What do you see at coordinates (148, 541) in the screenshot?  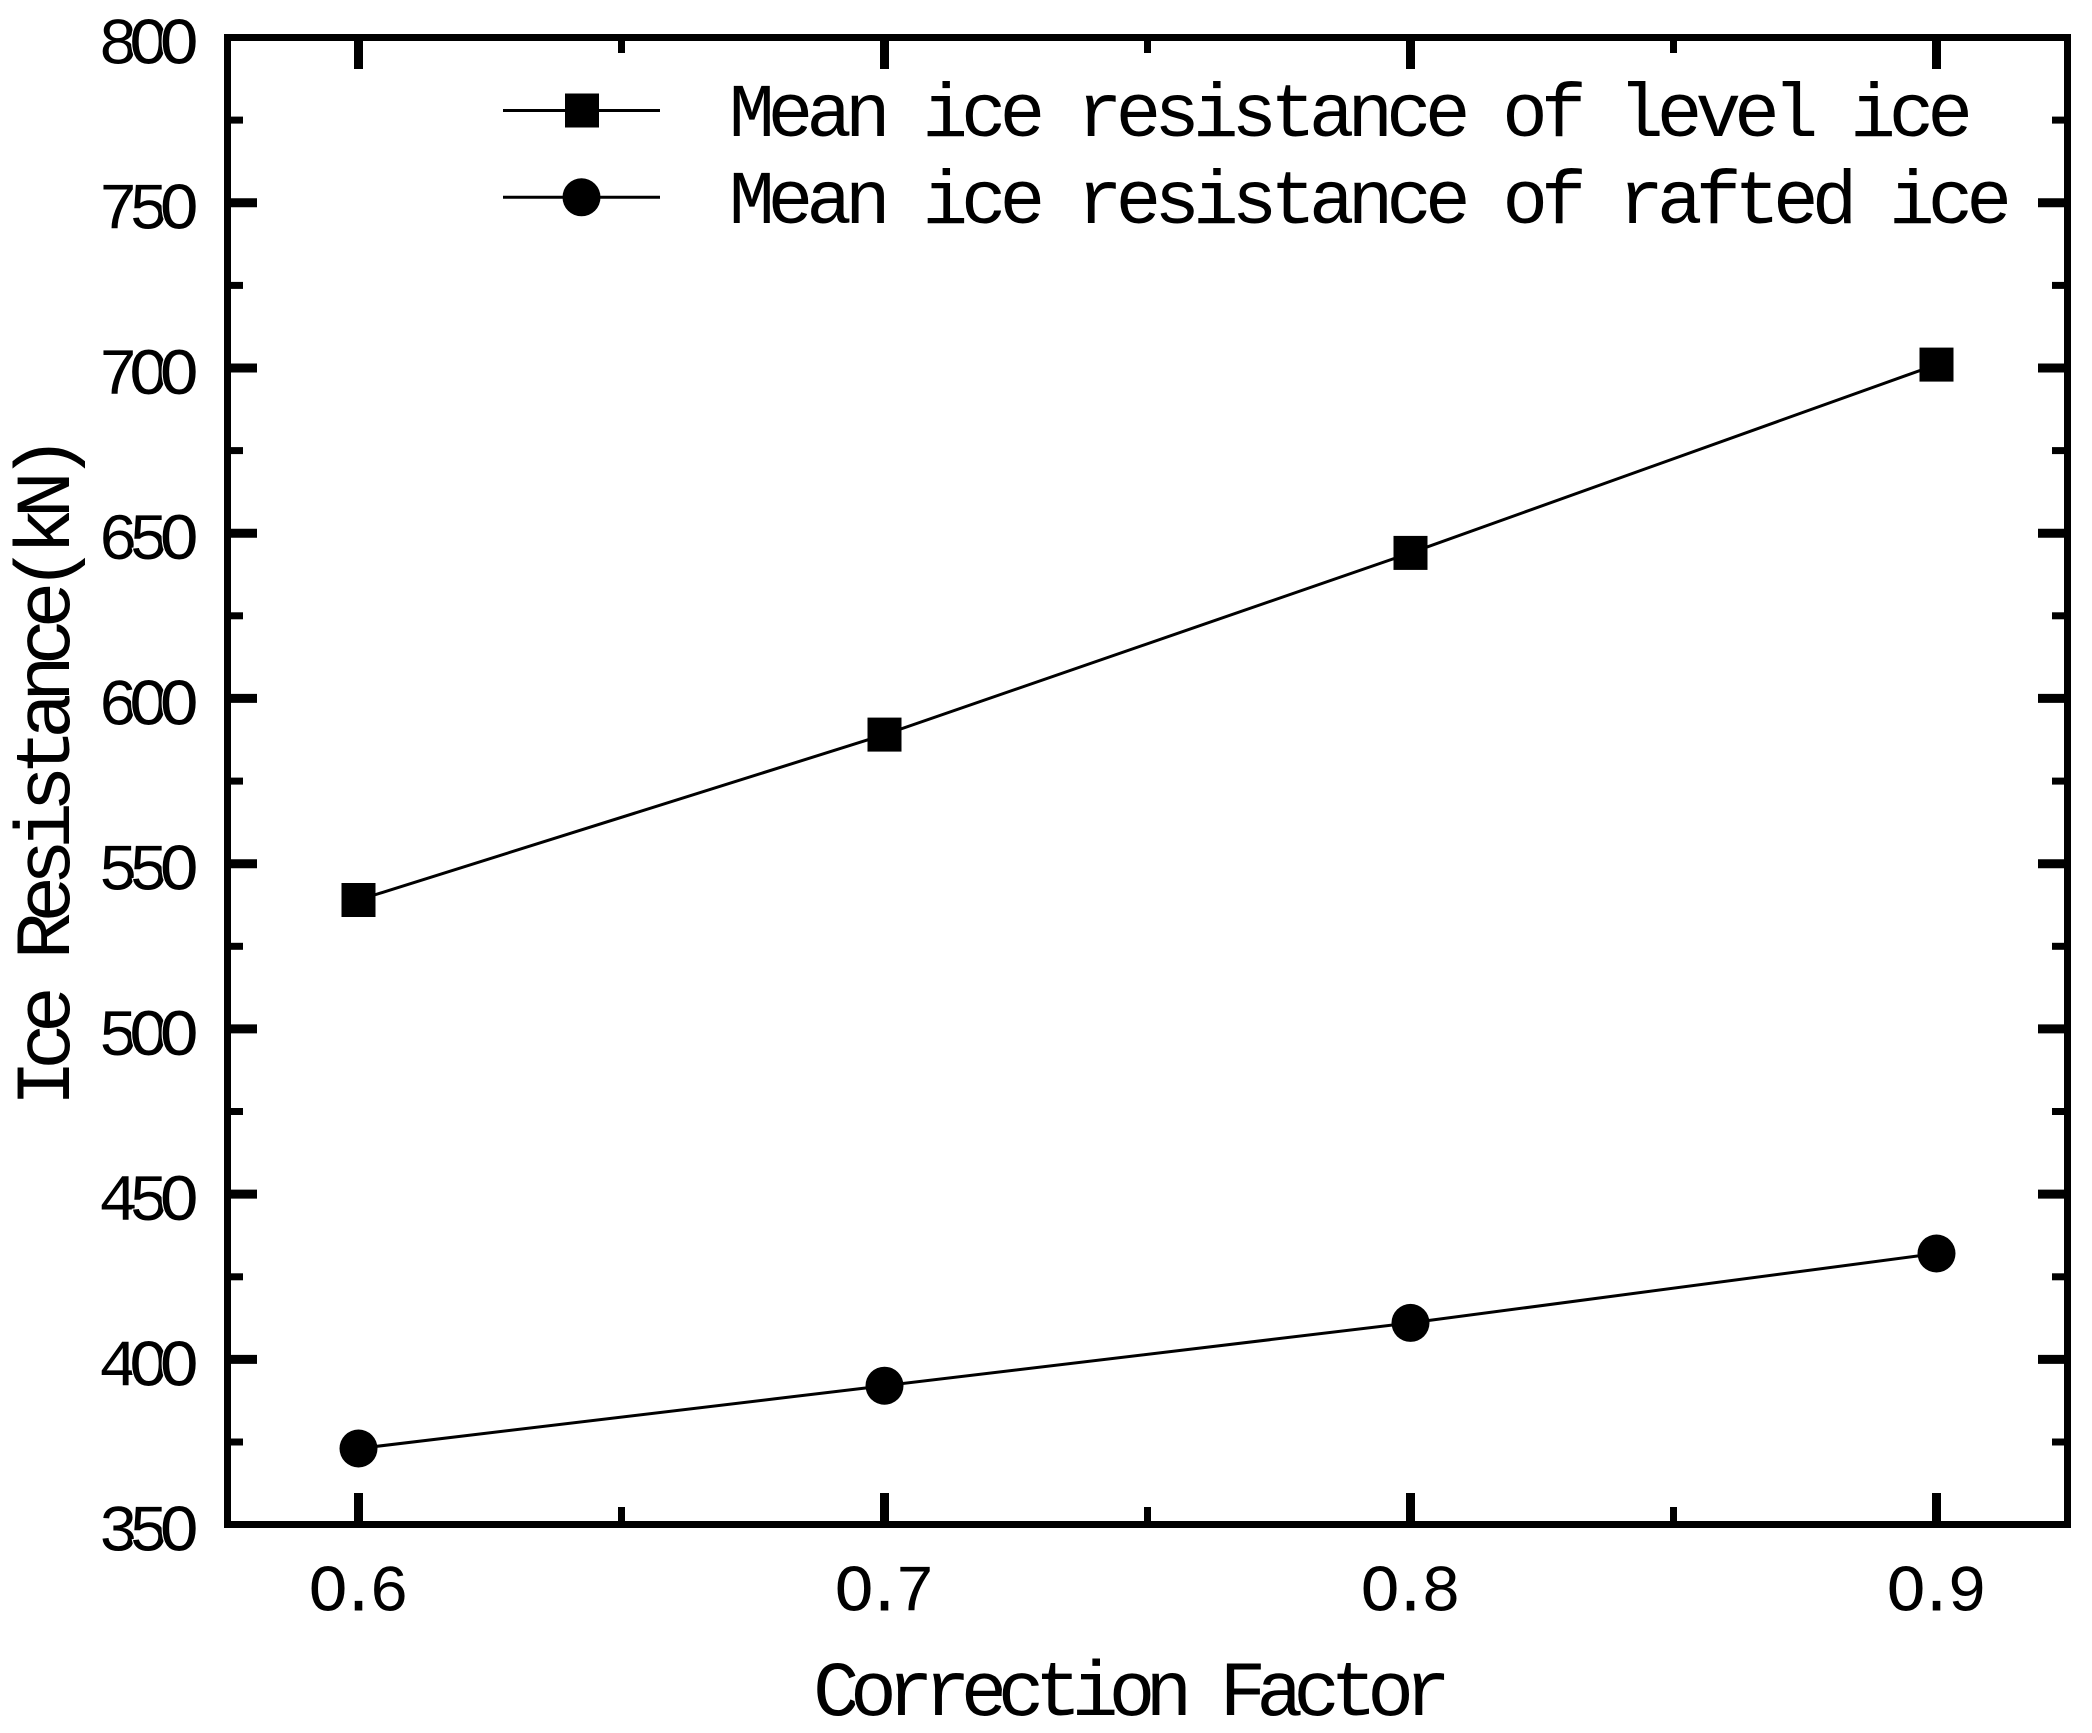 I see `svg-text: 65O` at bounding box center [148, 541].